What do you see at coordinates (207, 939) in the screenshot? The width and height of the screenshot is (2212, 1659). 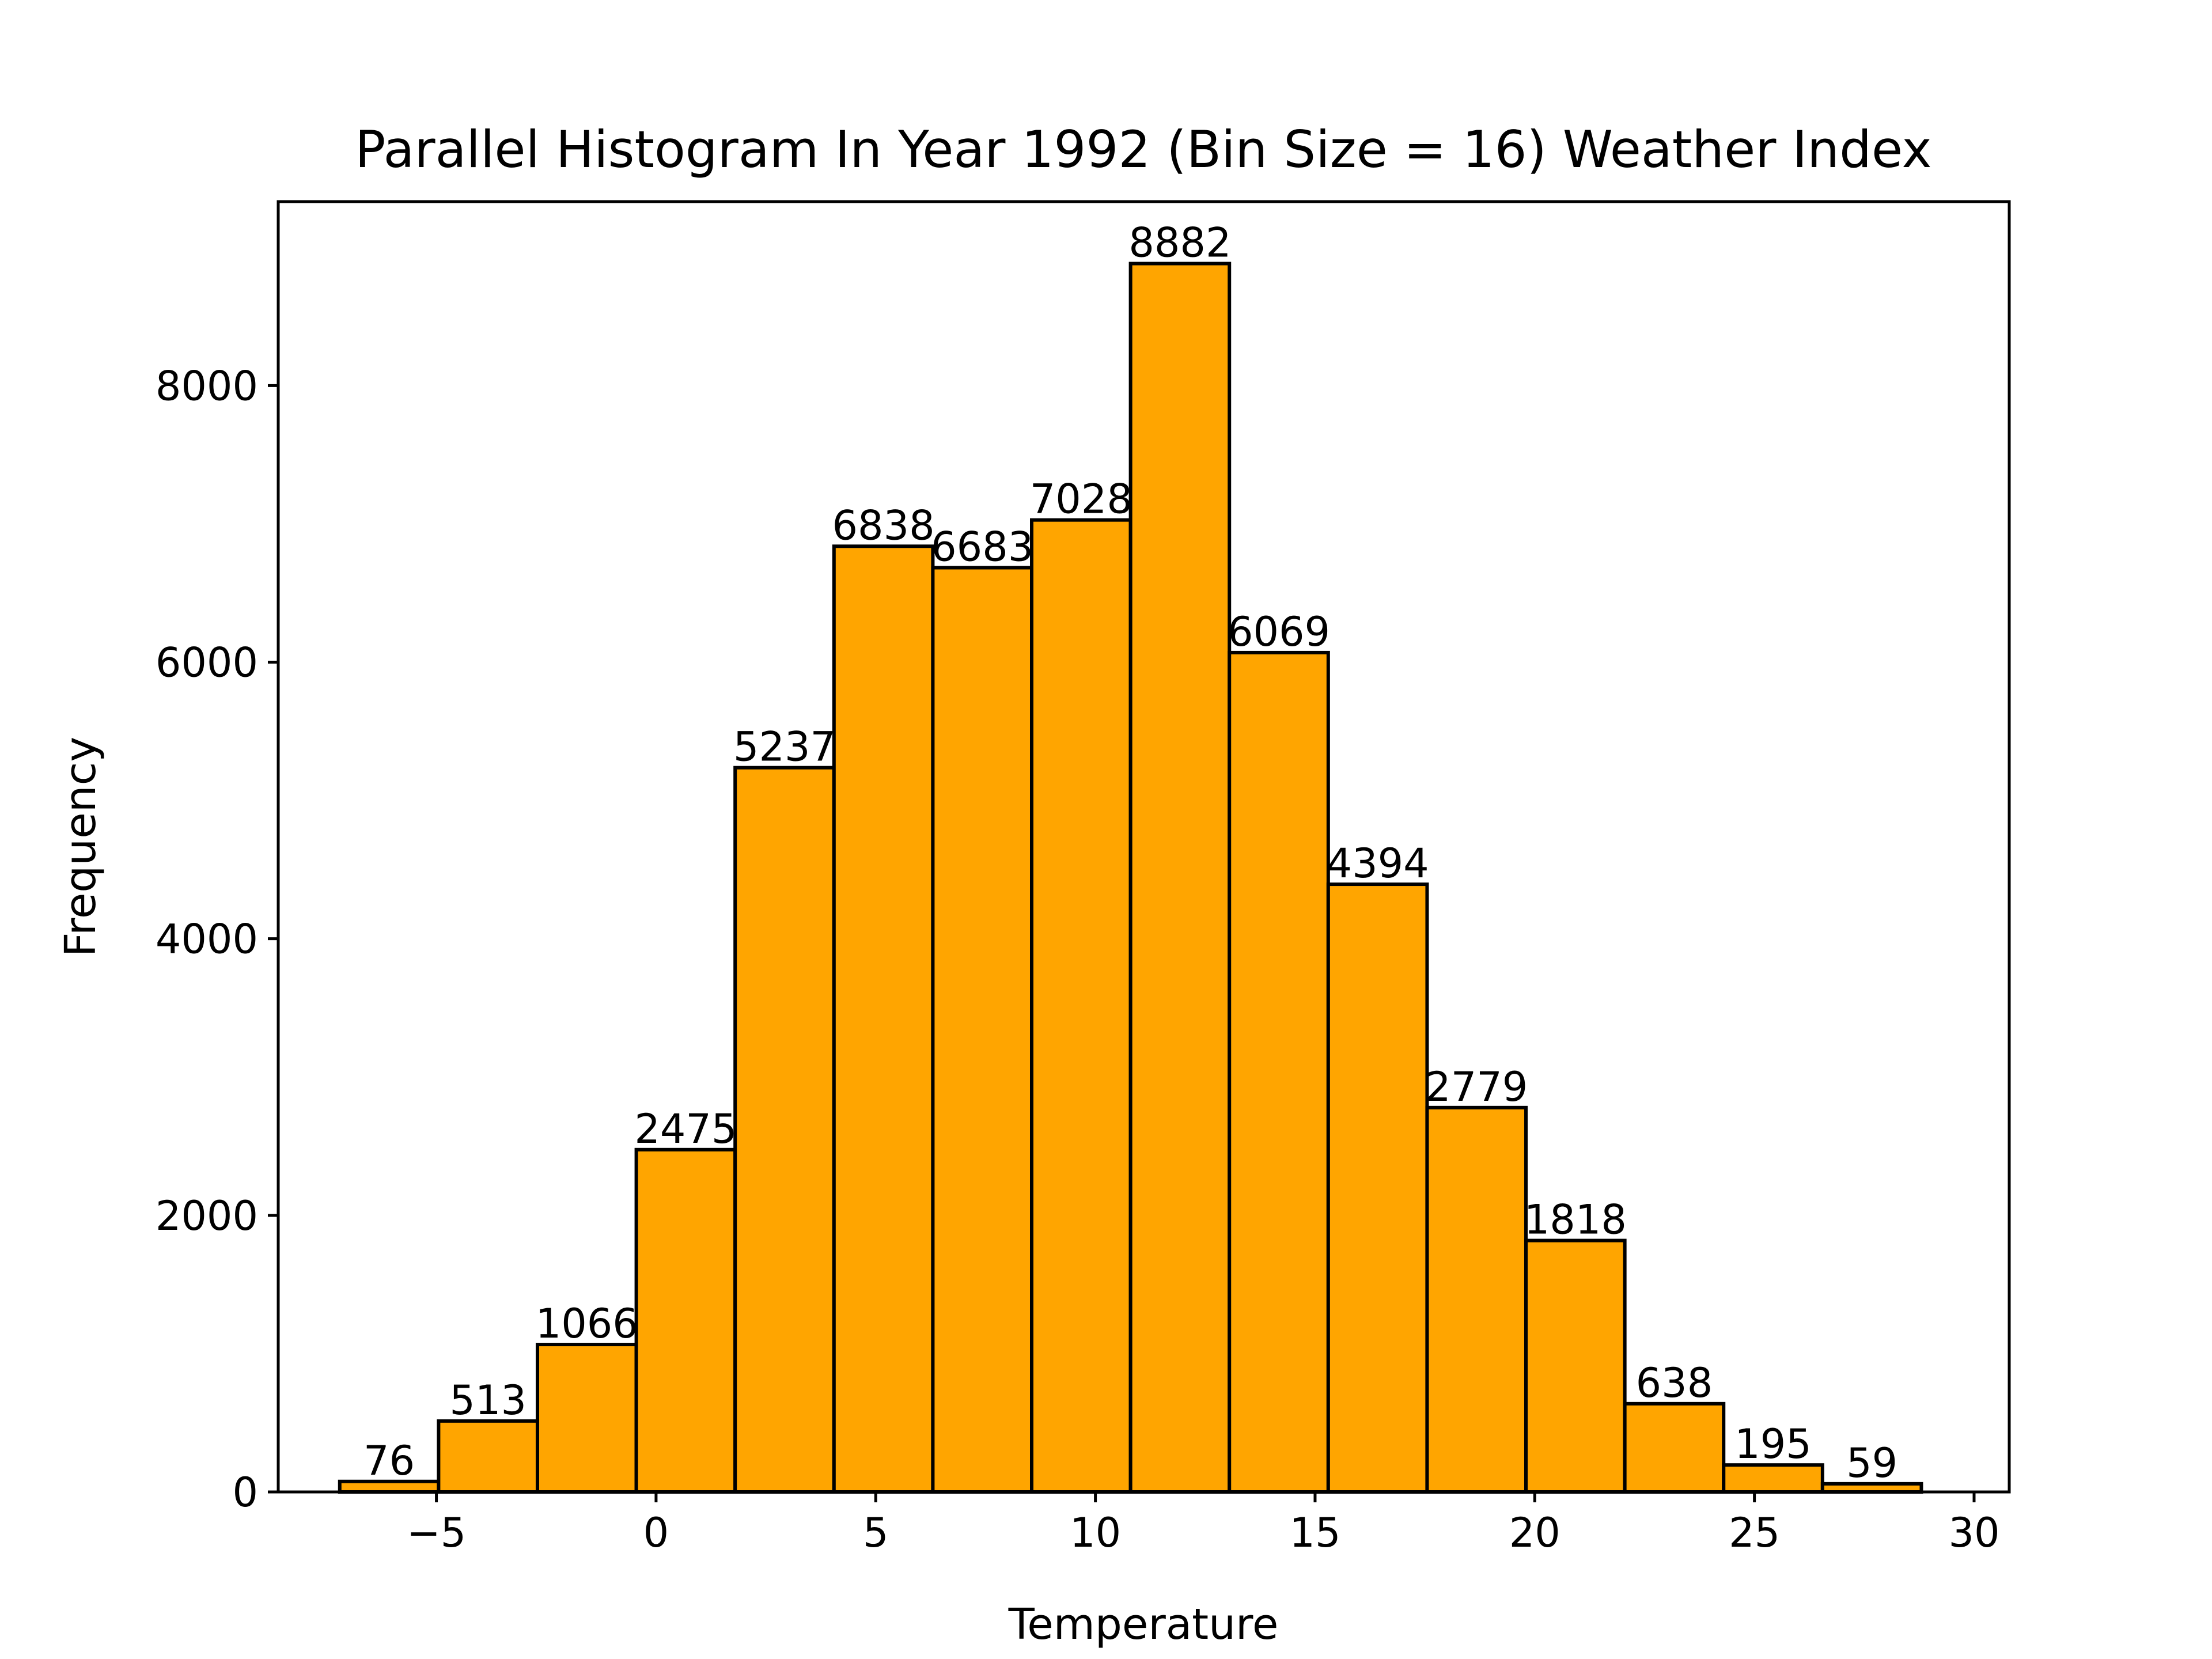 I see `y-tick-label: 4000` at bounding box center [207, 939].